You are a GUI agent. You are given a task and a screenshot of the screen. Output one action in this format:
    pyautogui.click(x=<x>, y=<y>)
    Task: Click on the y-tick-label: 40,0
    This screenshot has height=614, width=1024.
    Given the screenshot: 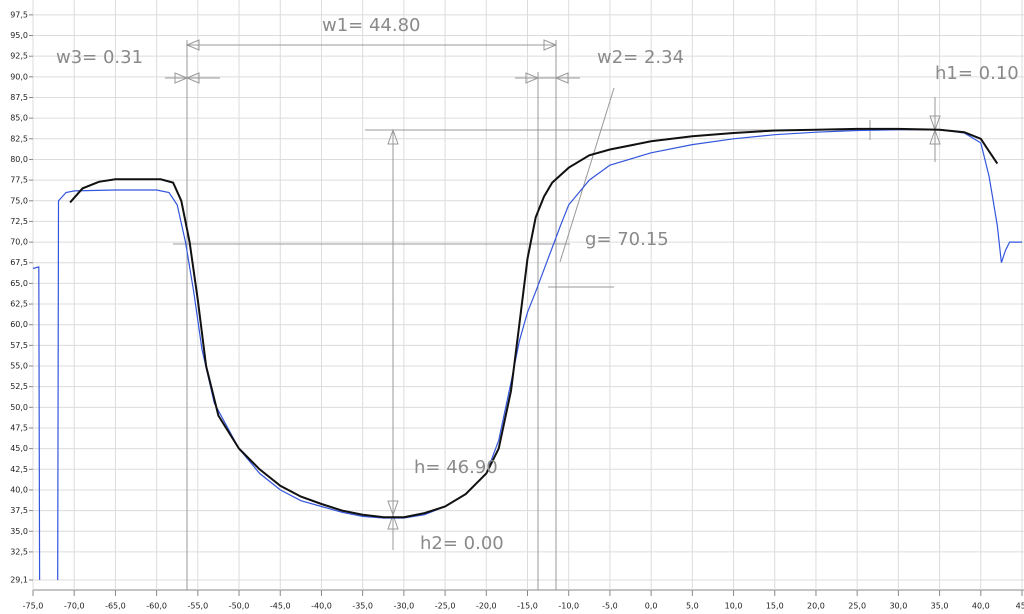 What is the action you would take?
    pyautogui.click(x=19, y=489)
    